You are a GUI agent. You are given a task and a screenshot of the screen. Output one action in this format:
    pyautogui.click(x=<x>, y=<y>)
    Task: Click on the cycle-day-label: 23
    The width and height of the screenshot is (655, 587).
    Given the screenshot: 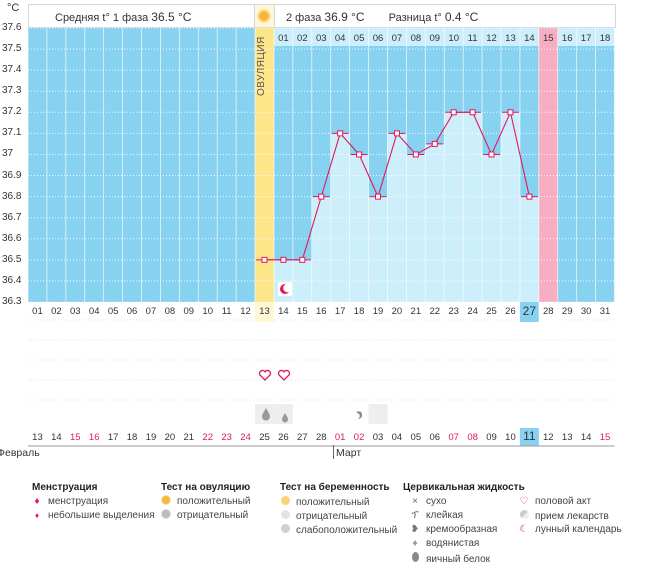 What is the action you would take?
    pyautogui.click(x=453, y=311)
    